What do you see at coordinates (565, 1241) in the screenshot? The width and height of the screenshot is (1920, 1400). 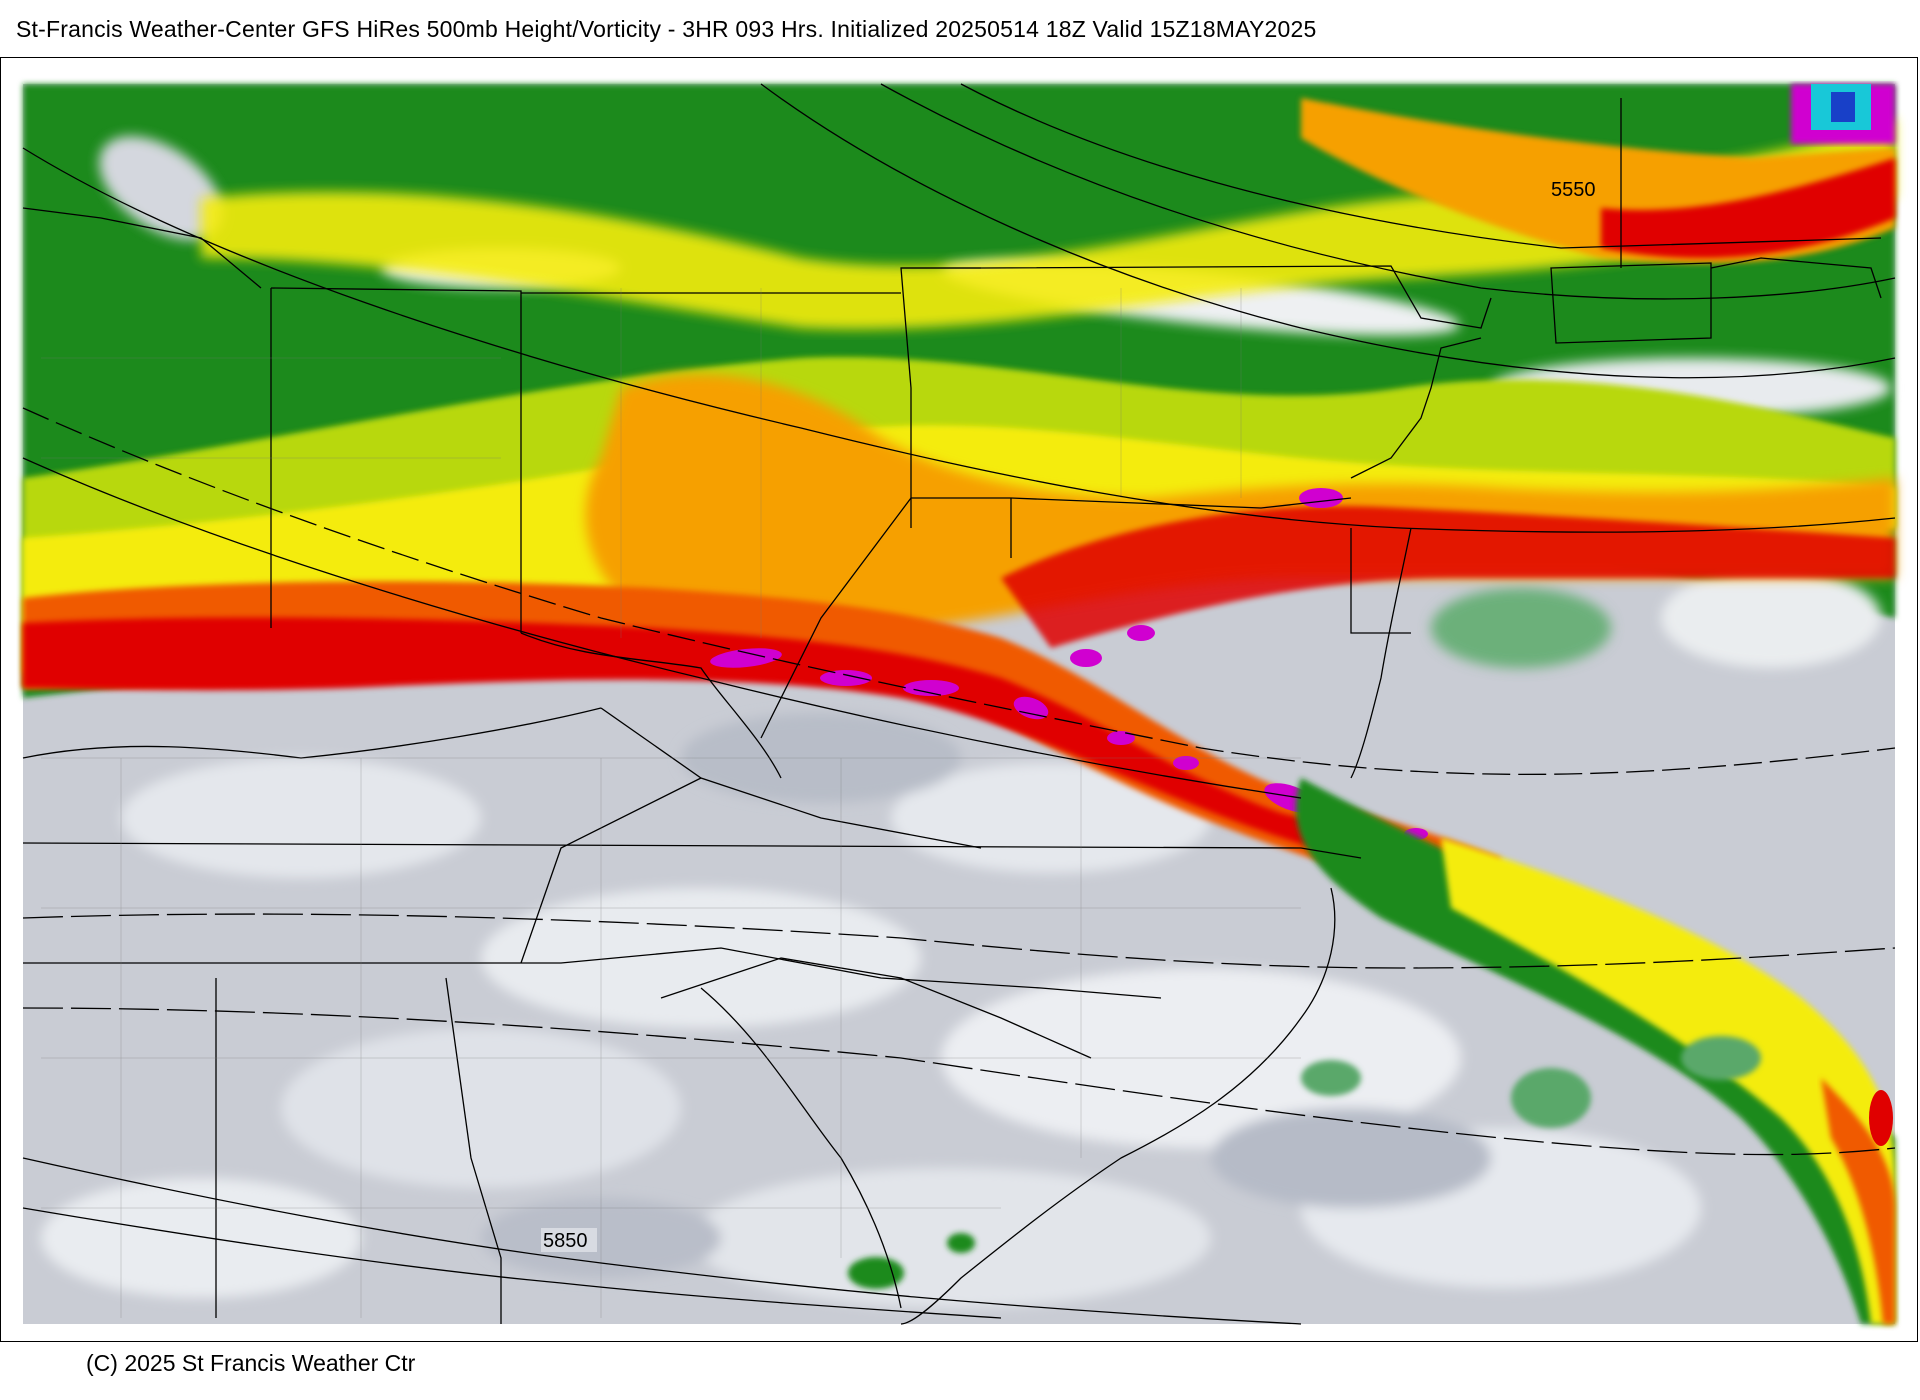 I see `contour-label-5850: 5850` at bounding box center [565, 1241].